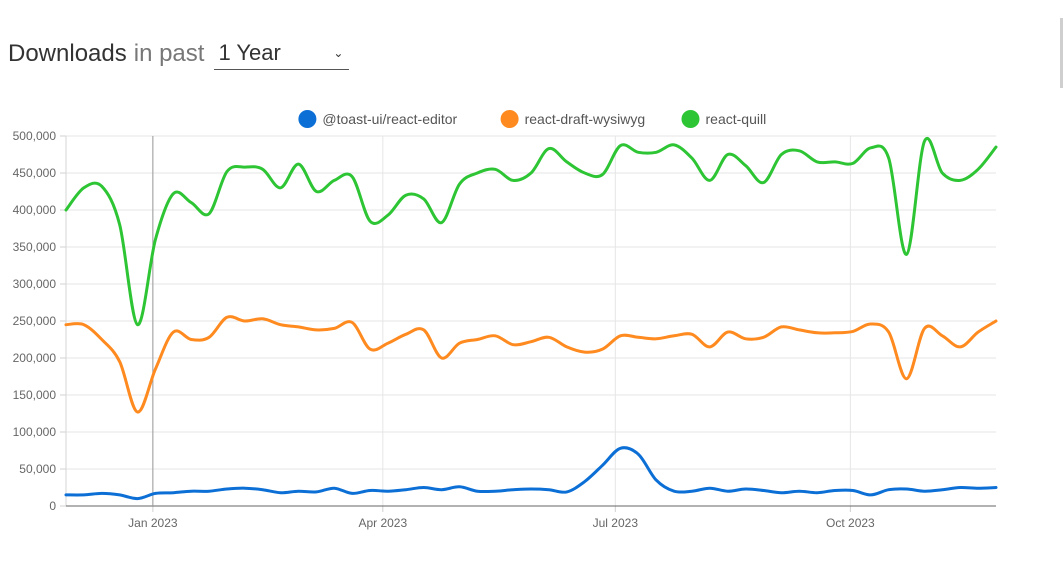 The height and width of the screenshot is (580, 1063). Describe the element at coordinates (35, 210) in the screenshot. I see `y-tick-label: 400,000` at that location.